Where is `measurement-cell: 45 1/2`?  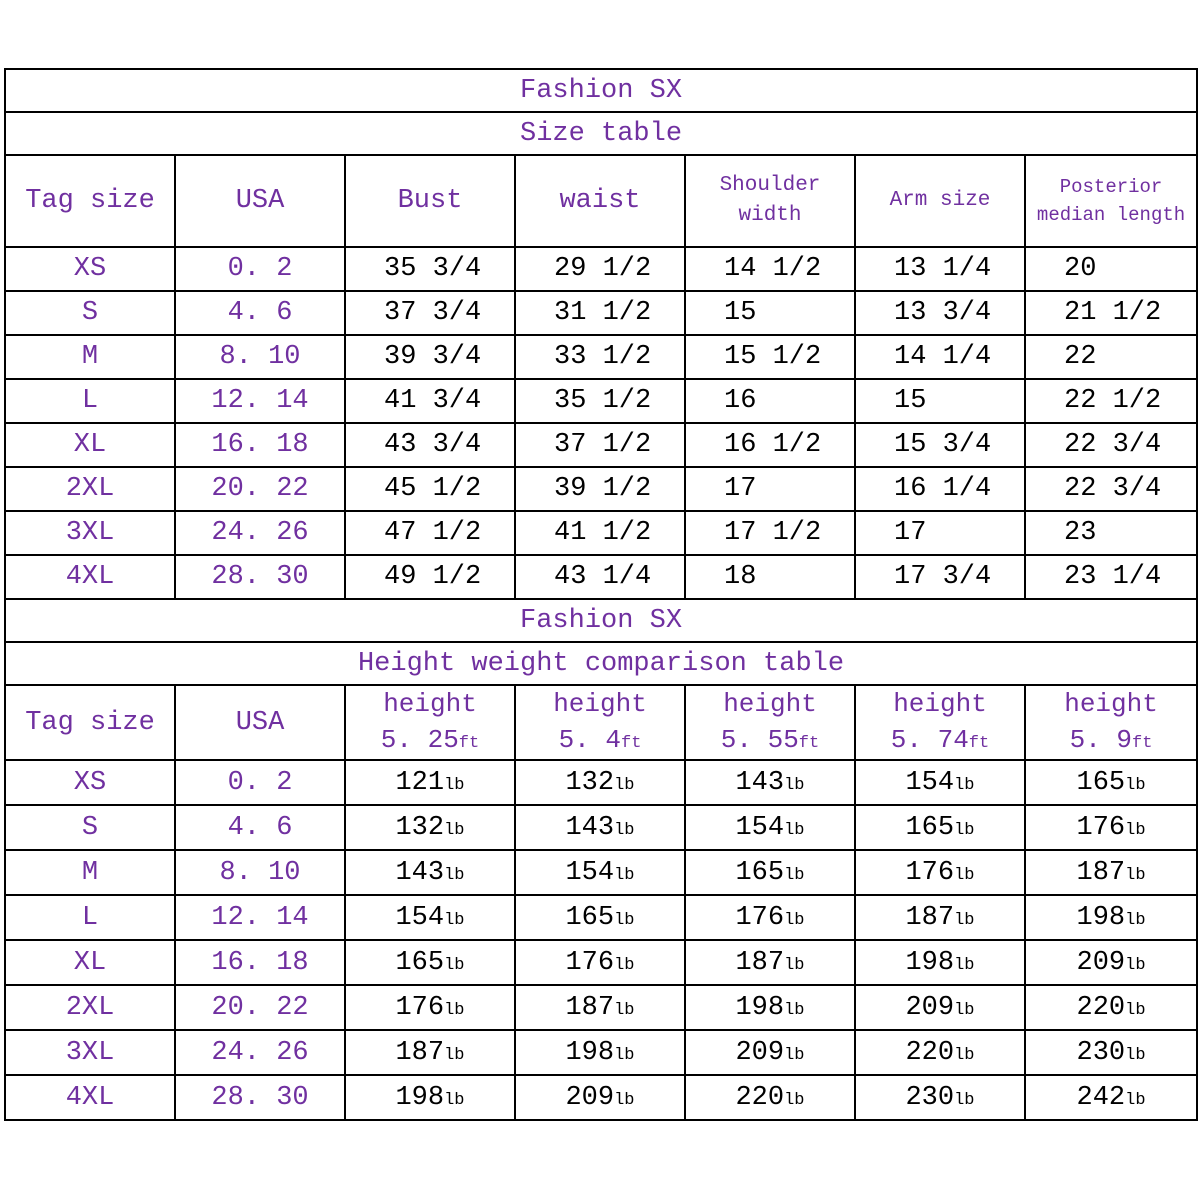
measurement-cell: 45 1/2 is located at coordinates (430, 489).